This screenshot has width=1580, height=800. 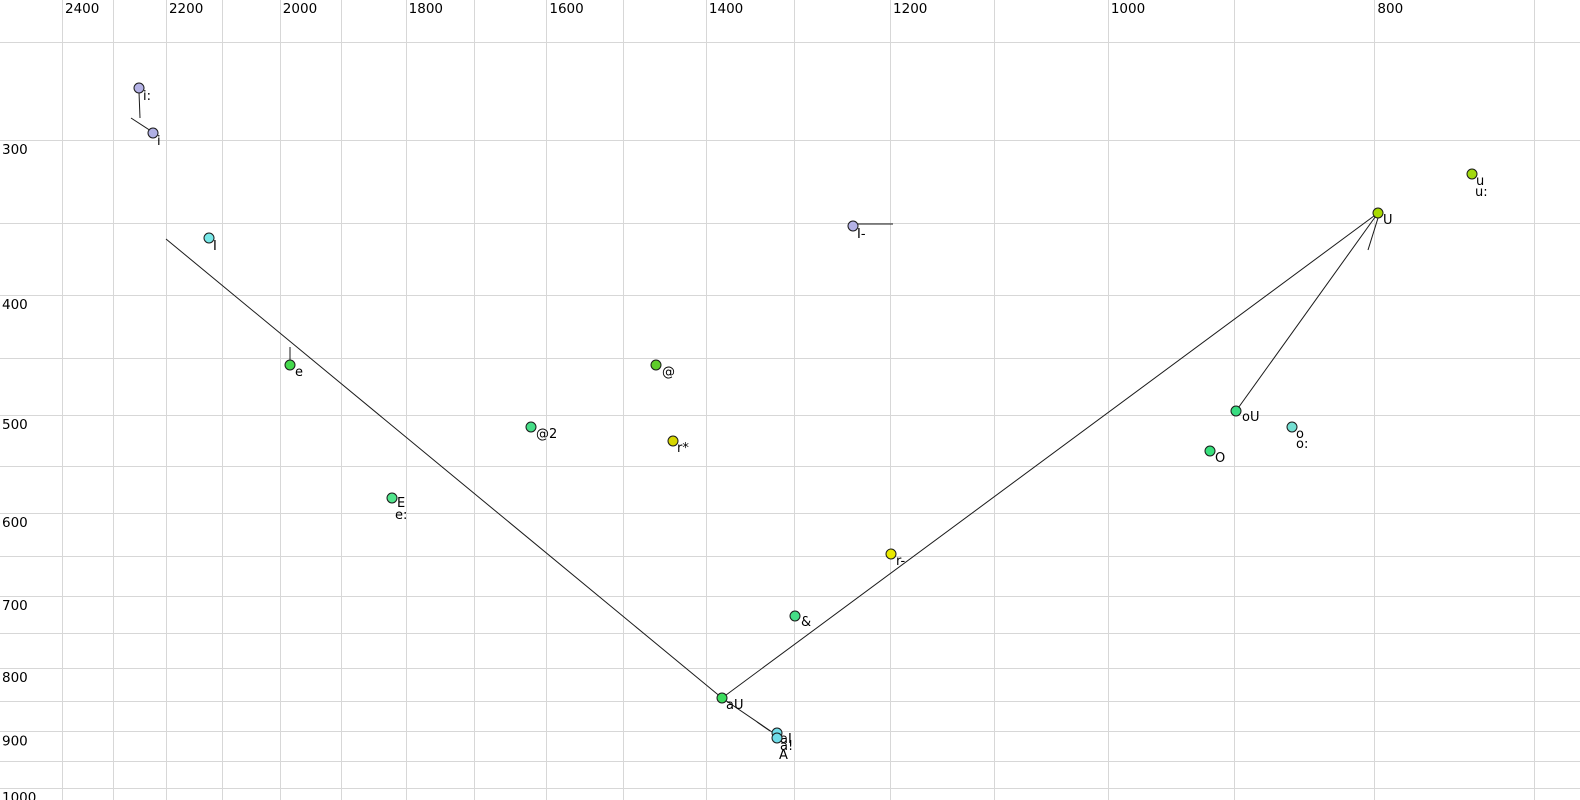 I want to click on trajectory-oU-to-U, so click(x=1307, y=312).